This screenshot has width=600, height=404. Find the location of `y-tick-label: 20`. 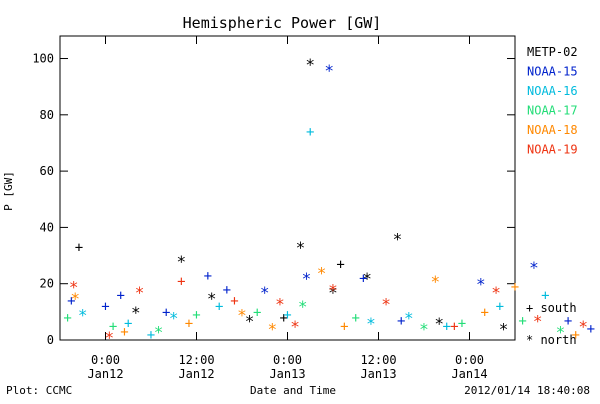

y-tick-label: 20 is located at coordinates (47, 284).